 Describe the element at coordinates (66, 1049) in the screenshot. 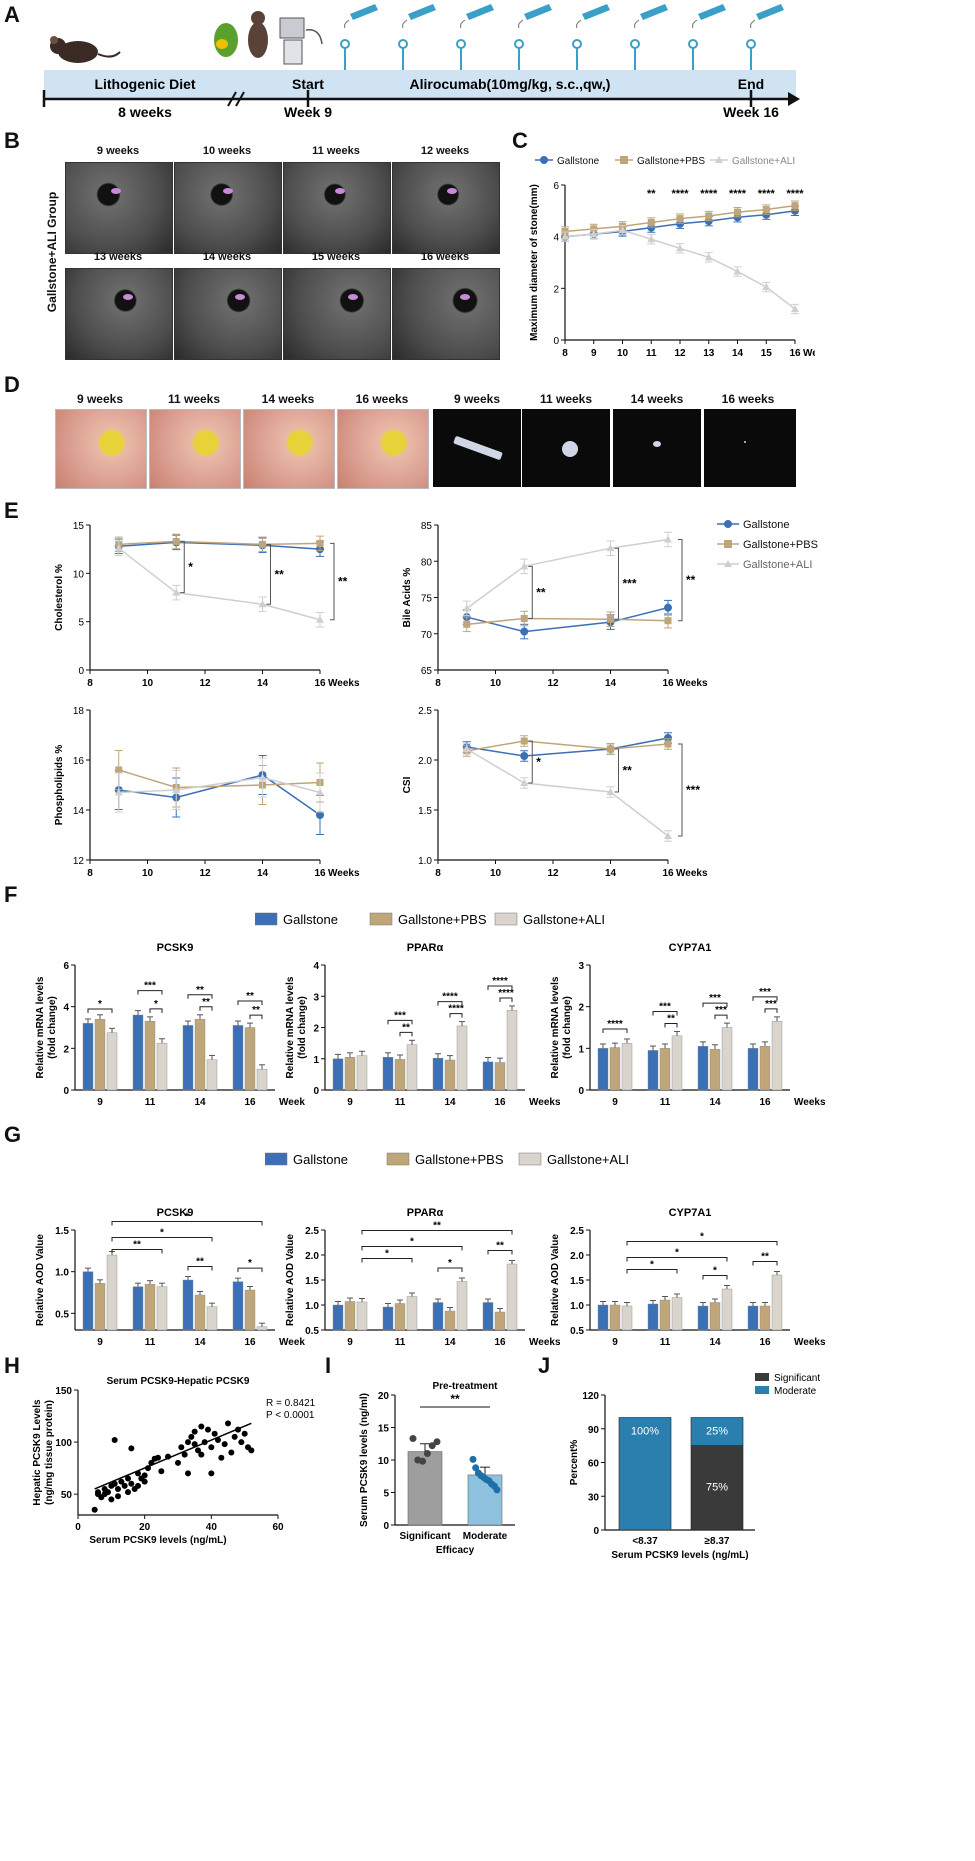

I see `y-tick-label: 2` at that location.